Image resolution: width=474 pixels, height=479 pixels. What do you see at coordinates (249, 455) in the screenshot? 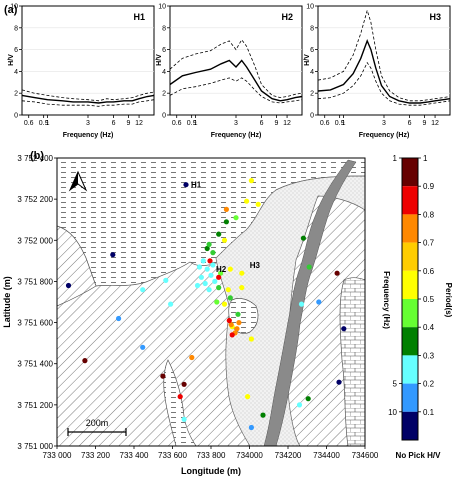
I see `map-x-tick-label: 734000` at bounding box center [249, 455].